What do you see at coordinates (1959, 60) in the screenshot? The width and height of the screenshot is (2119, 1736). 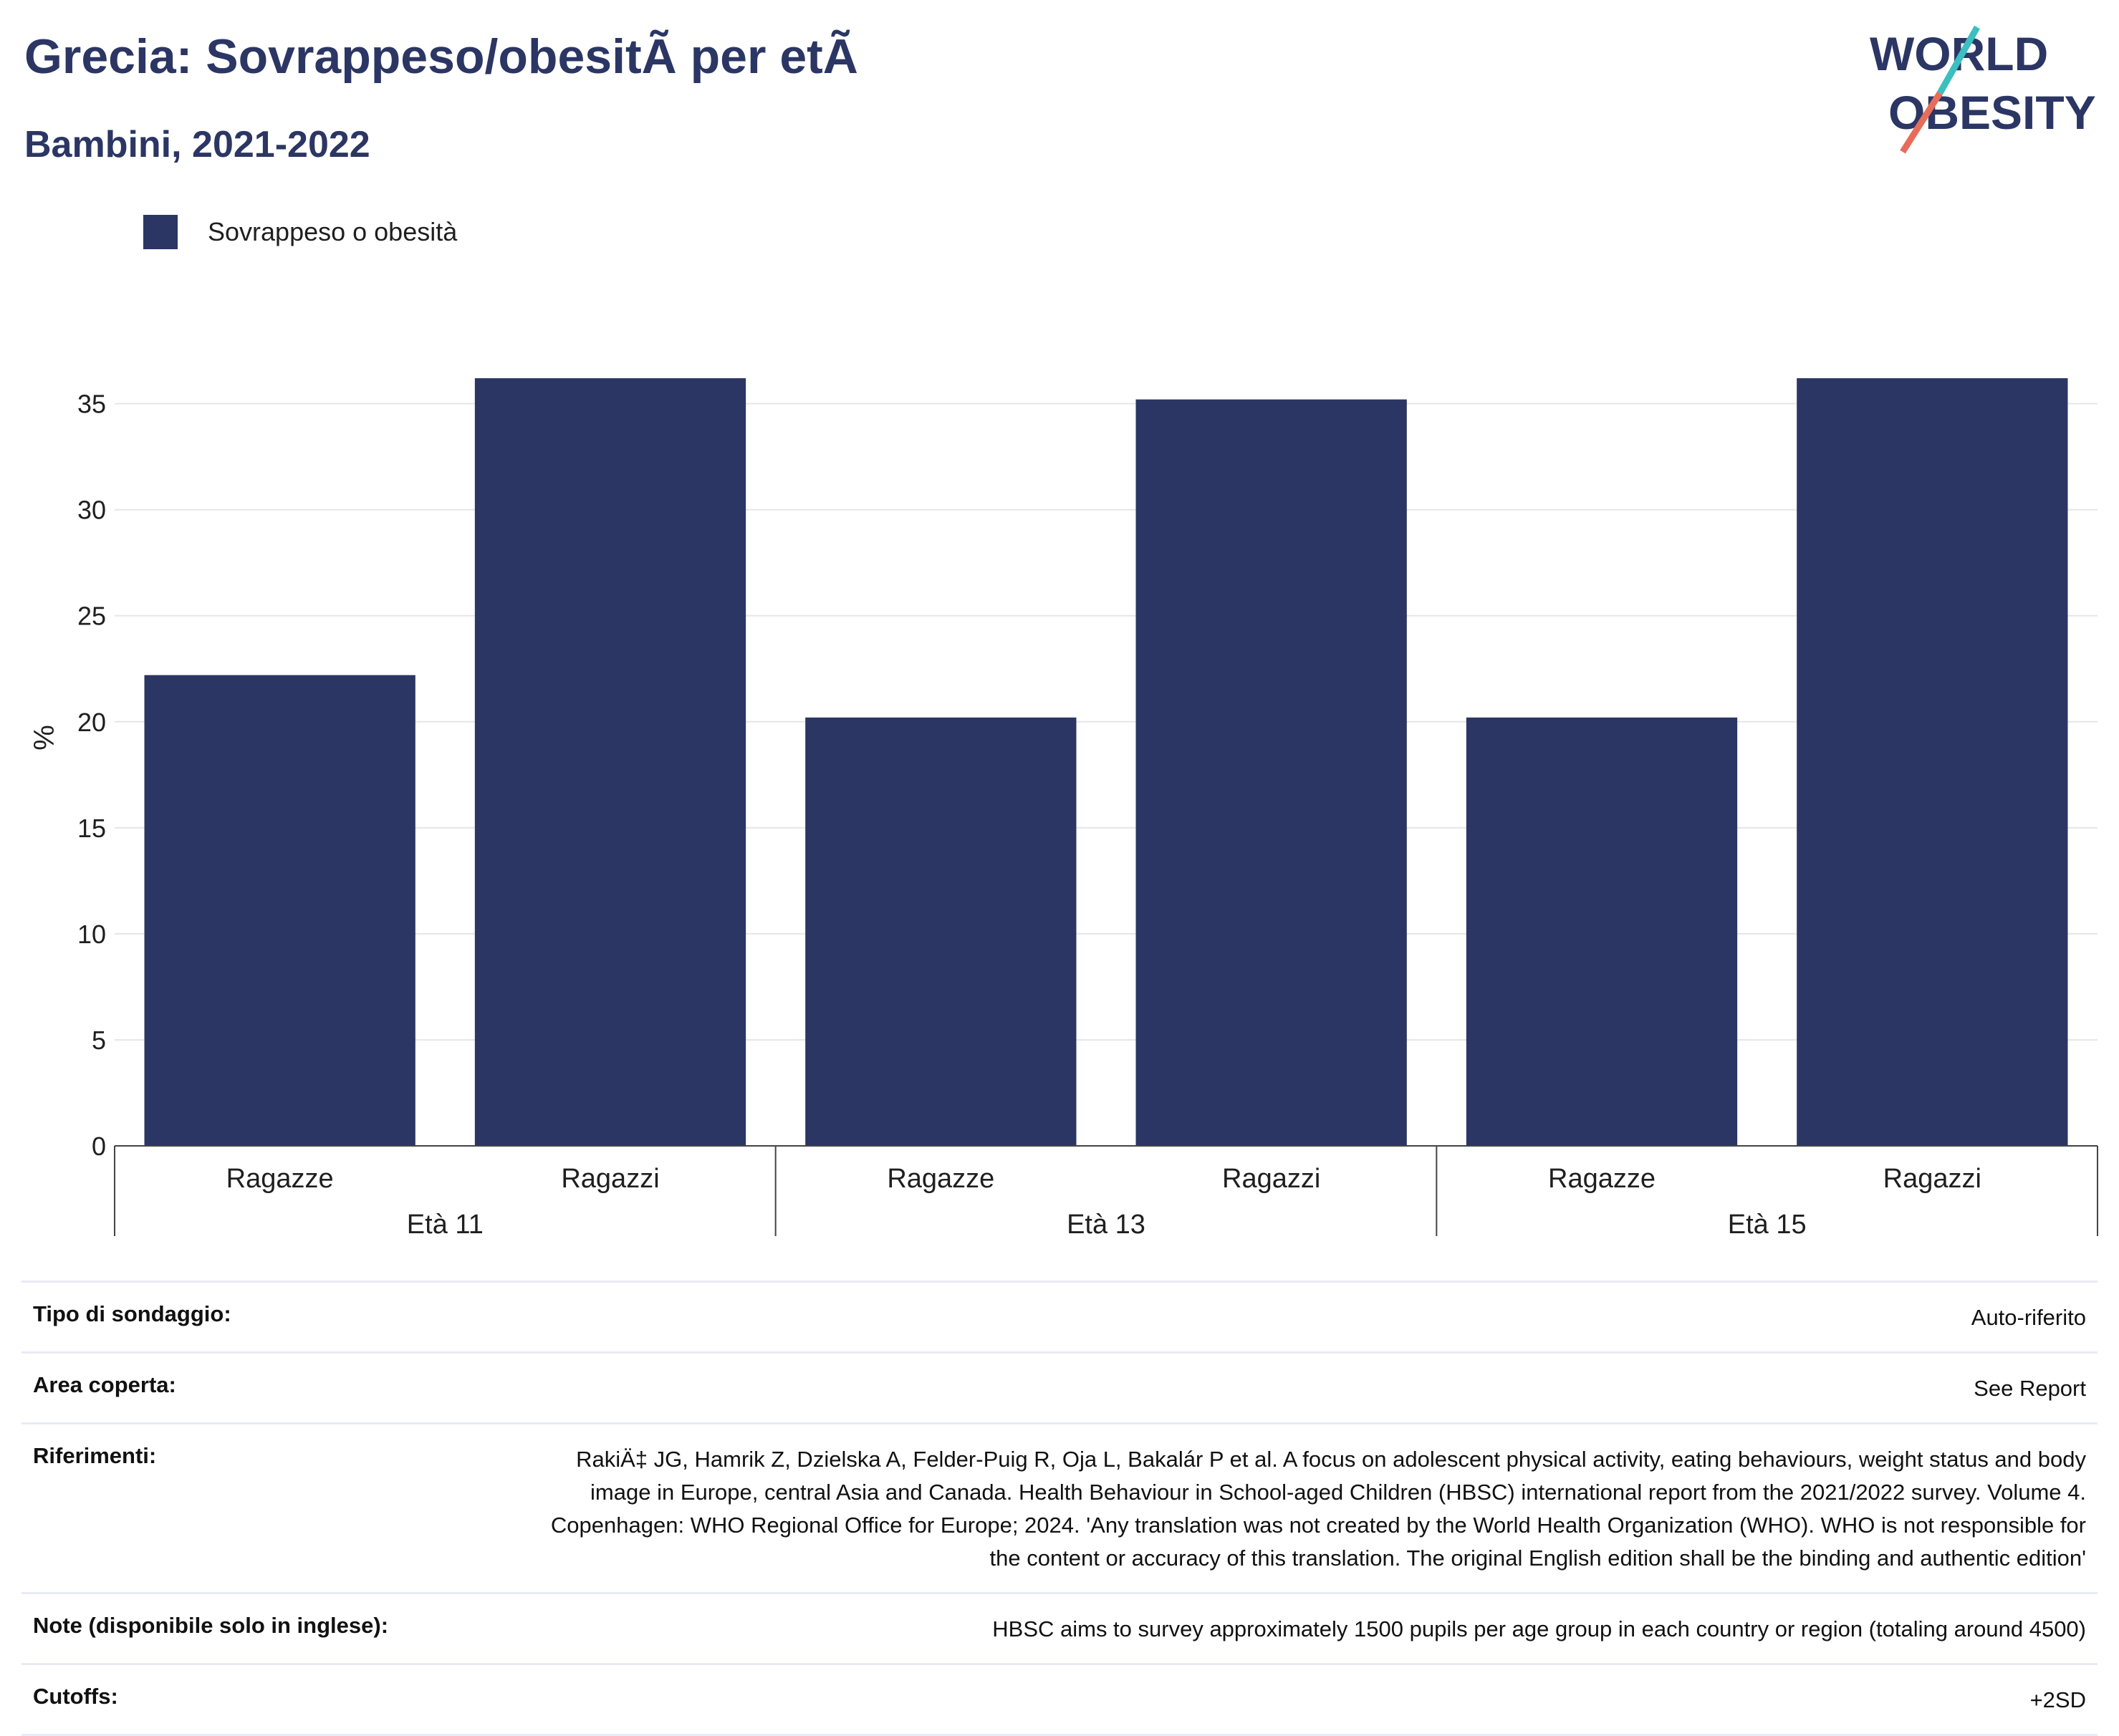 I see `logo-slash-teal` at bounding box center [1959, 60].